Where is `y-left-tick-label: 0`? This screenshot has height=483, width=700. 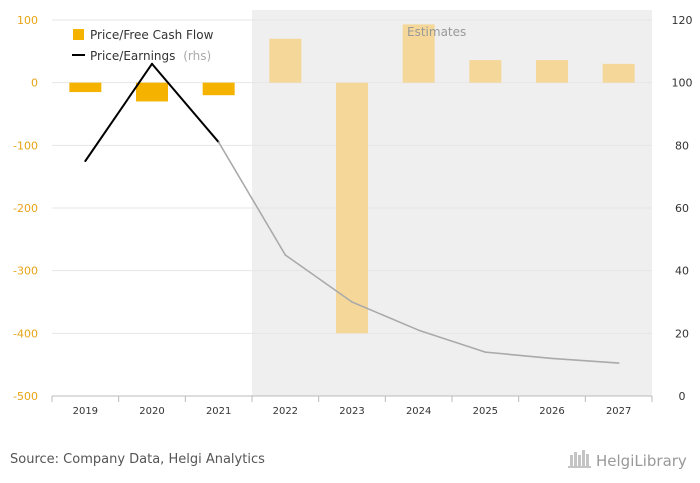
y-left-tick-label: 0 is located at coordinates (34, 83).